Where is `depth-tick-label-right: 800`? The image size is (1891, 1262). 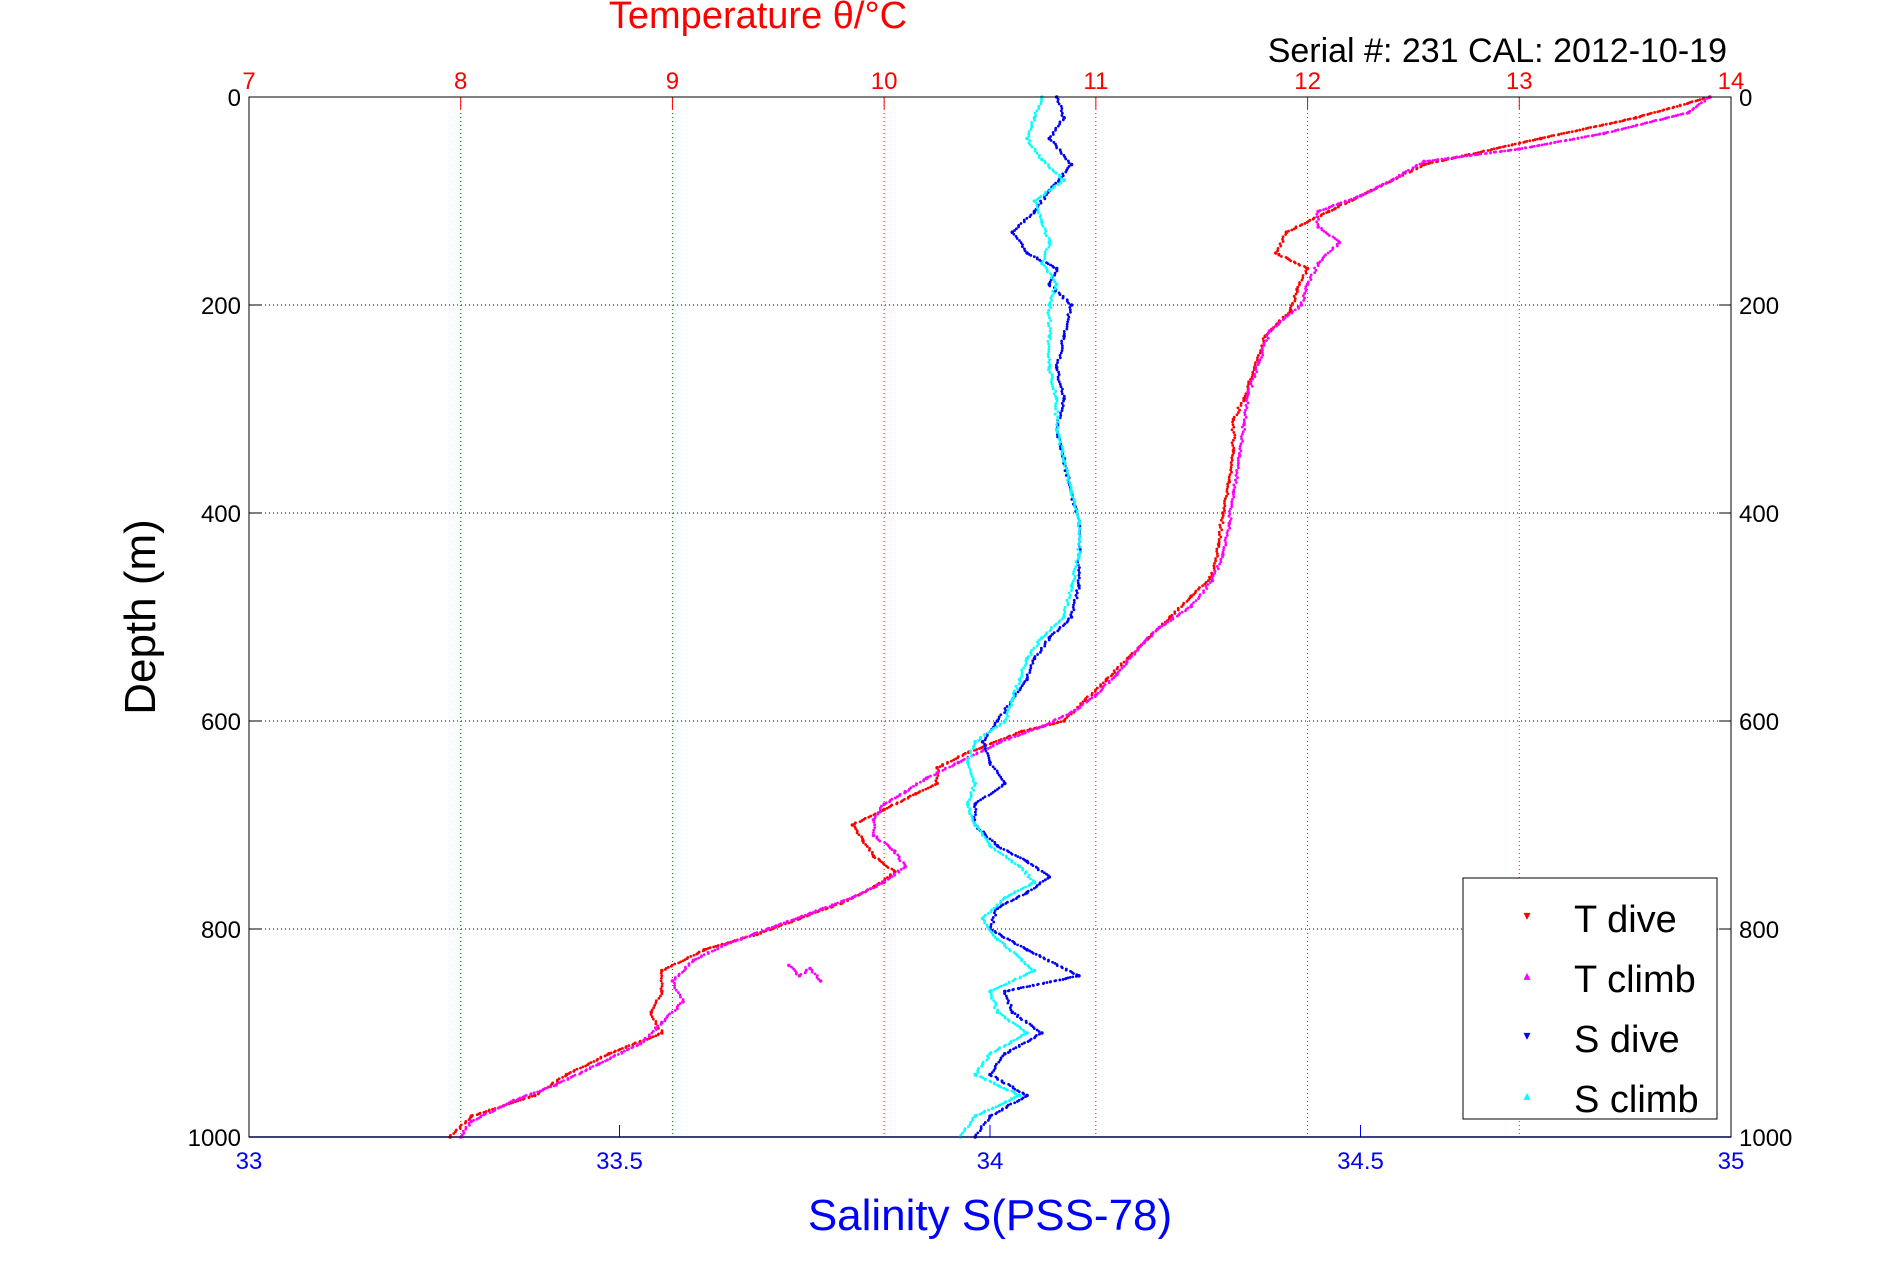 depth-tick-label-right: 800 is located at coordinates (1759, 930).